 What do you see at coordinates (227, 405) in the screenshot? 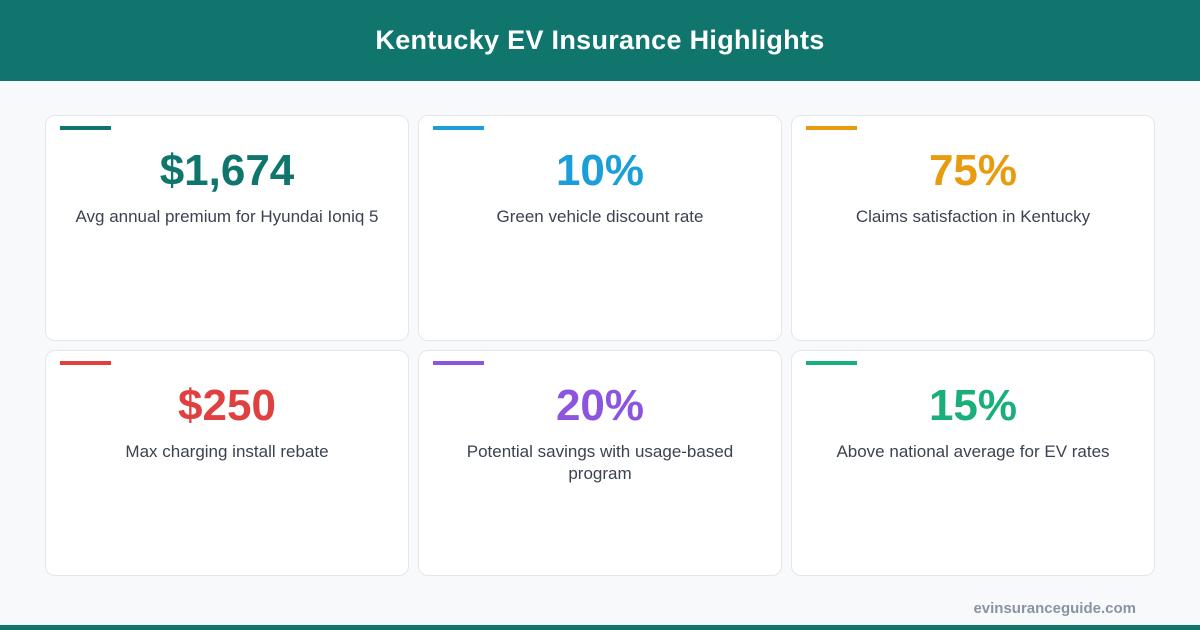
I see `stat-value: $250` at bounding box center [227, 405].